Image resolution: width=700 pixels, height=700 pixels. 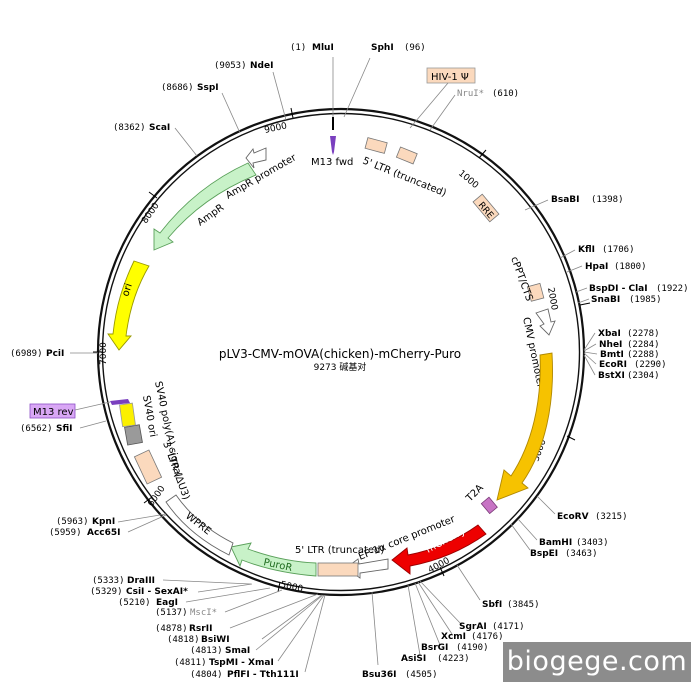 I want to click on site-pos-nrui: (610), so click(x=505, y=94).